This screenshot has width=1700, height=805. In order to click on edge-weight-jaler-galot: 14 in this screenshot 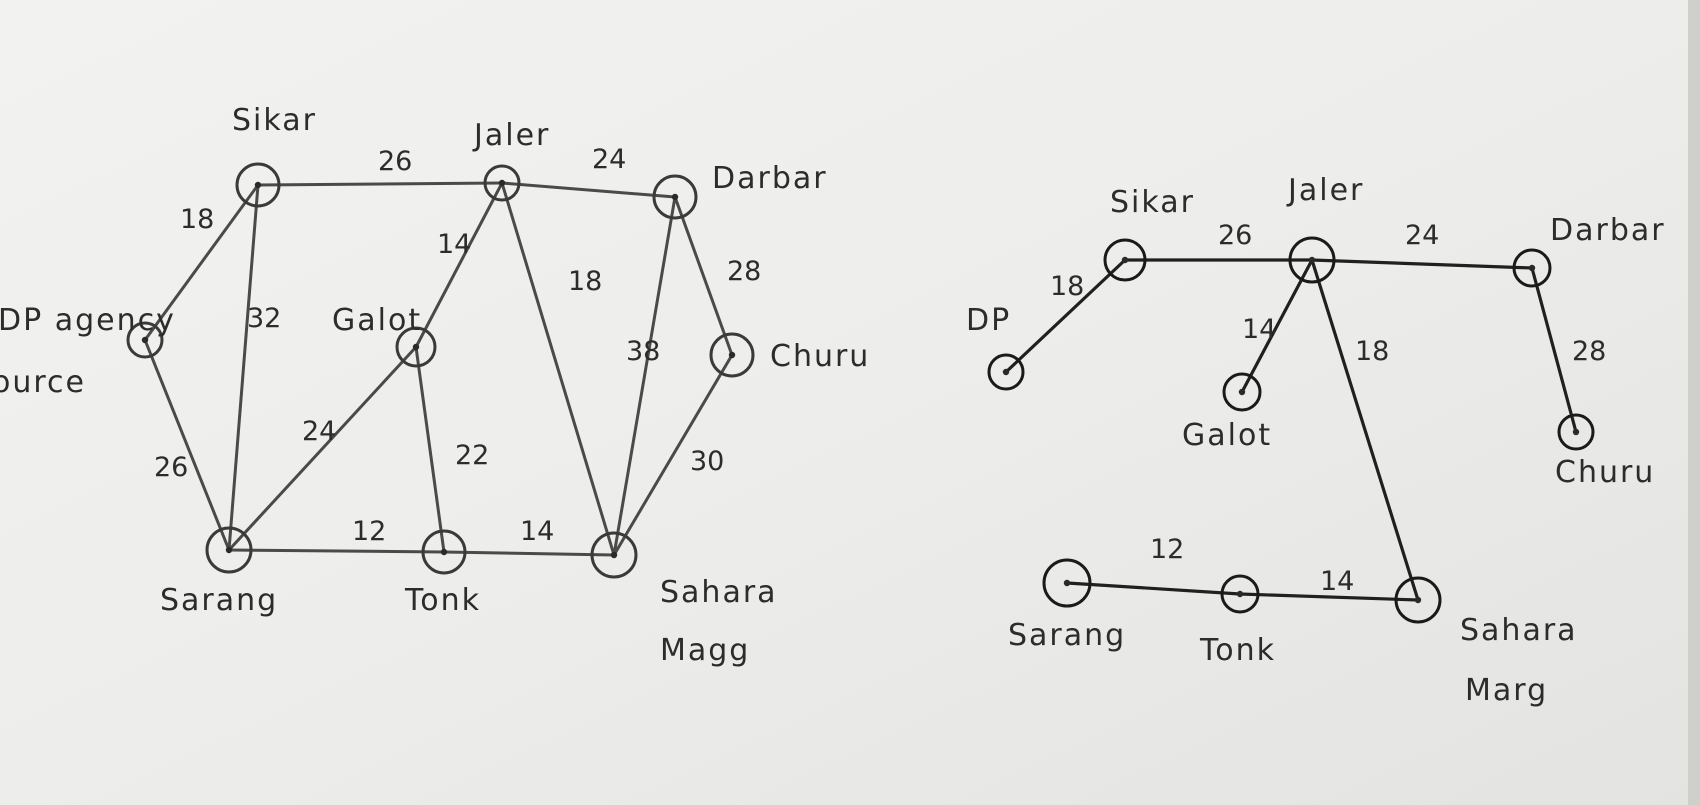, I will do `click(1259, 329)`.